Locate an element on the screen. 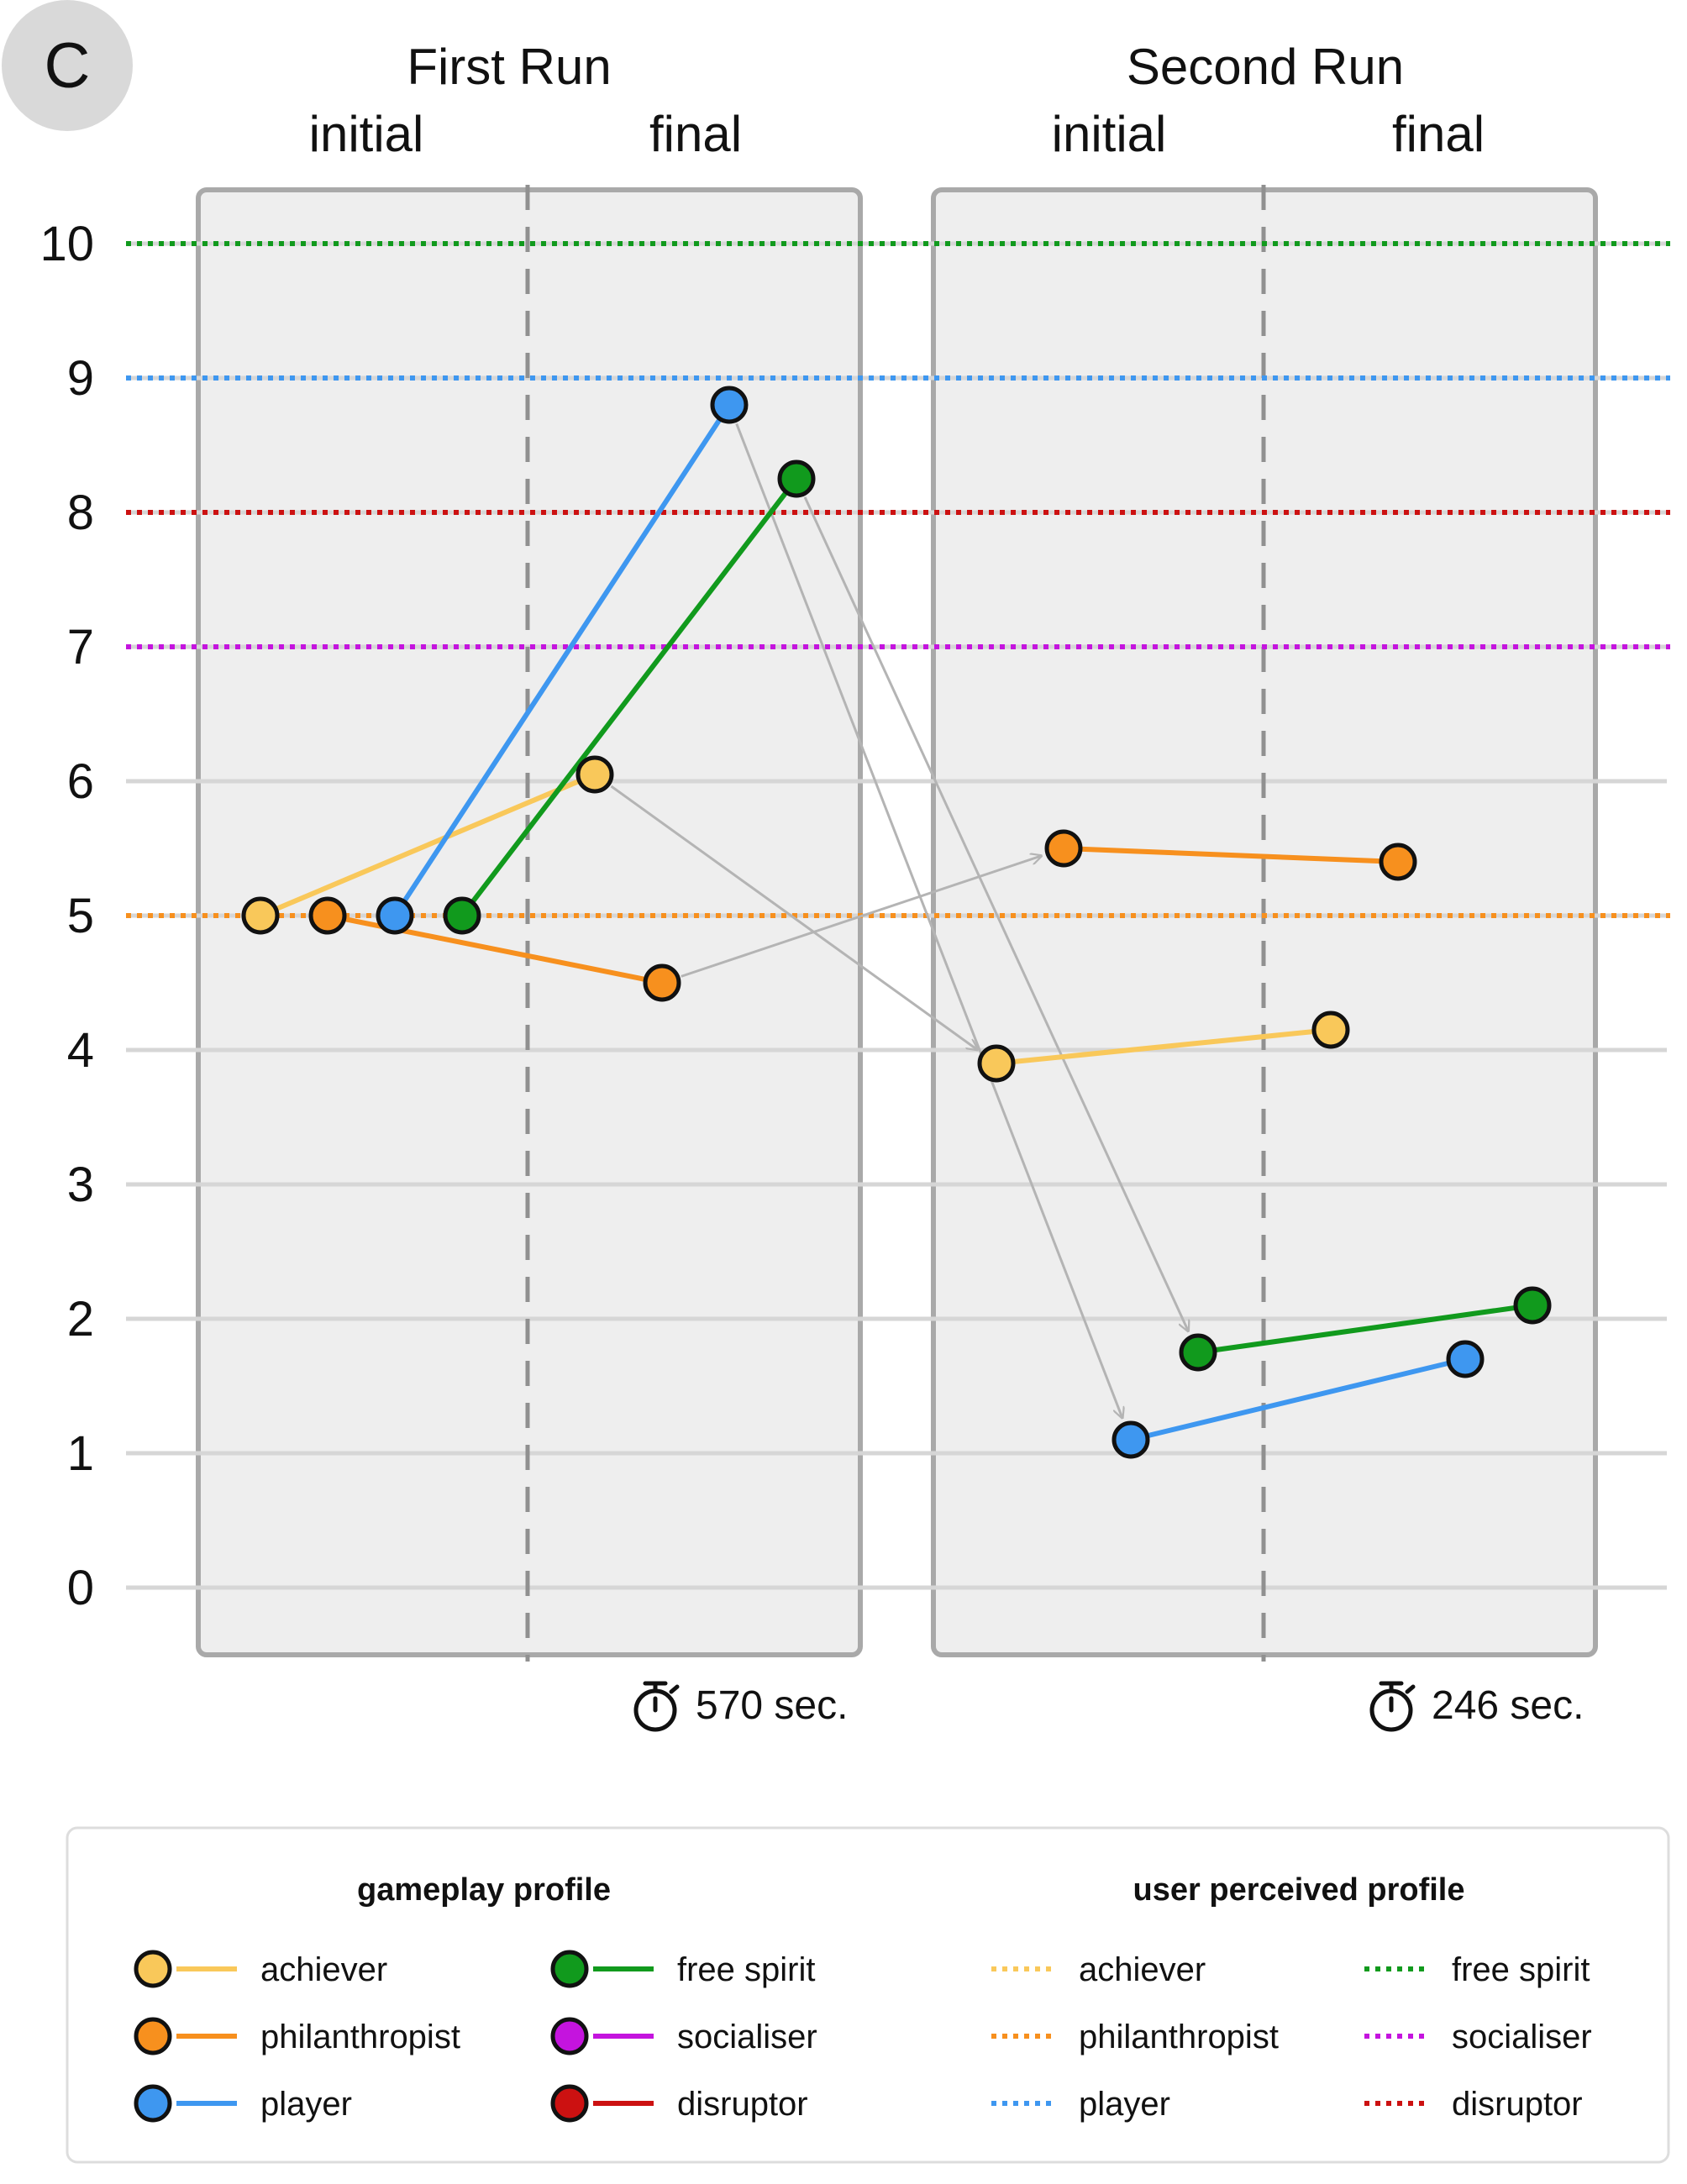  run2-initial-player-point is located at coordinates (1131, 1440).